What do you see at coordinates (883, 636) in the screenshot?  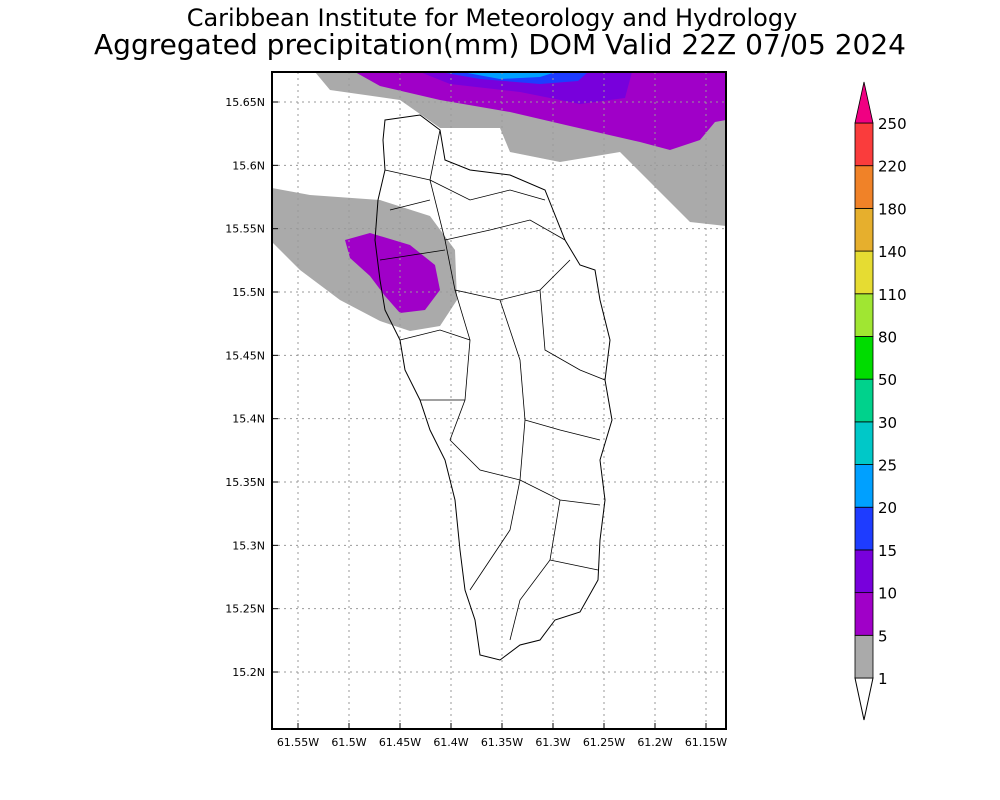 I see `colorbar-label: 5` at bounding box center [883, 636].